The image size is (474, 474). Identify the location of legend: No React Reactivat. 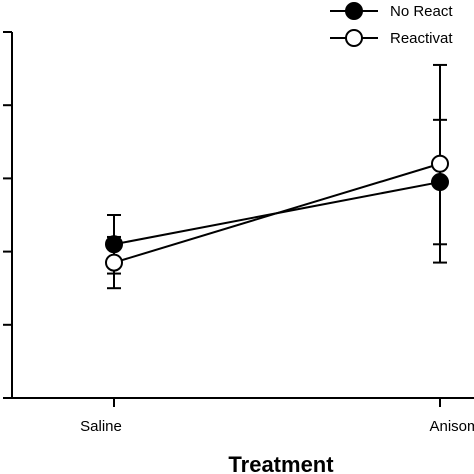
(391, 24).